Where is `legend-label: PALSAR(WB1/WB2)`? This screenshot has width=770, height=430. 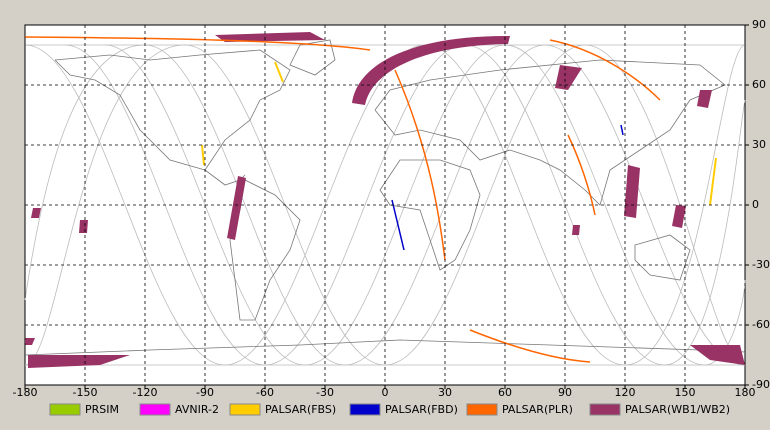 legend-label: PALSAR(WB1/WB2) is located at coordinates (677, 409).